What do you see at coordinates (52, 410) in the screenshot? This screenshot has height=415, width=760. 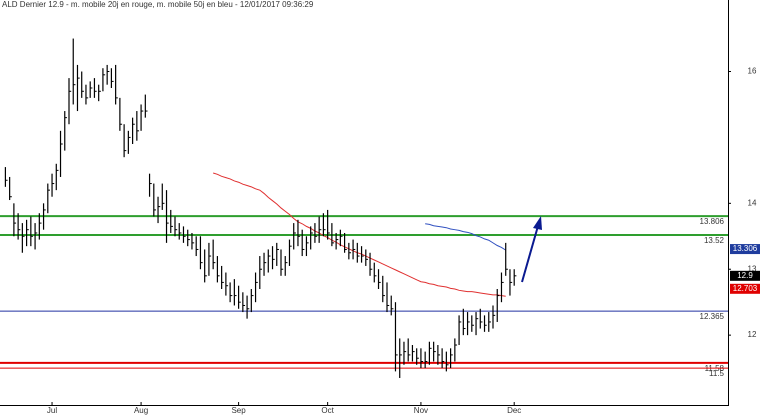 I see `x-tick-label: Jul` at bounding box center [52, 410].